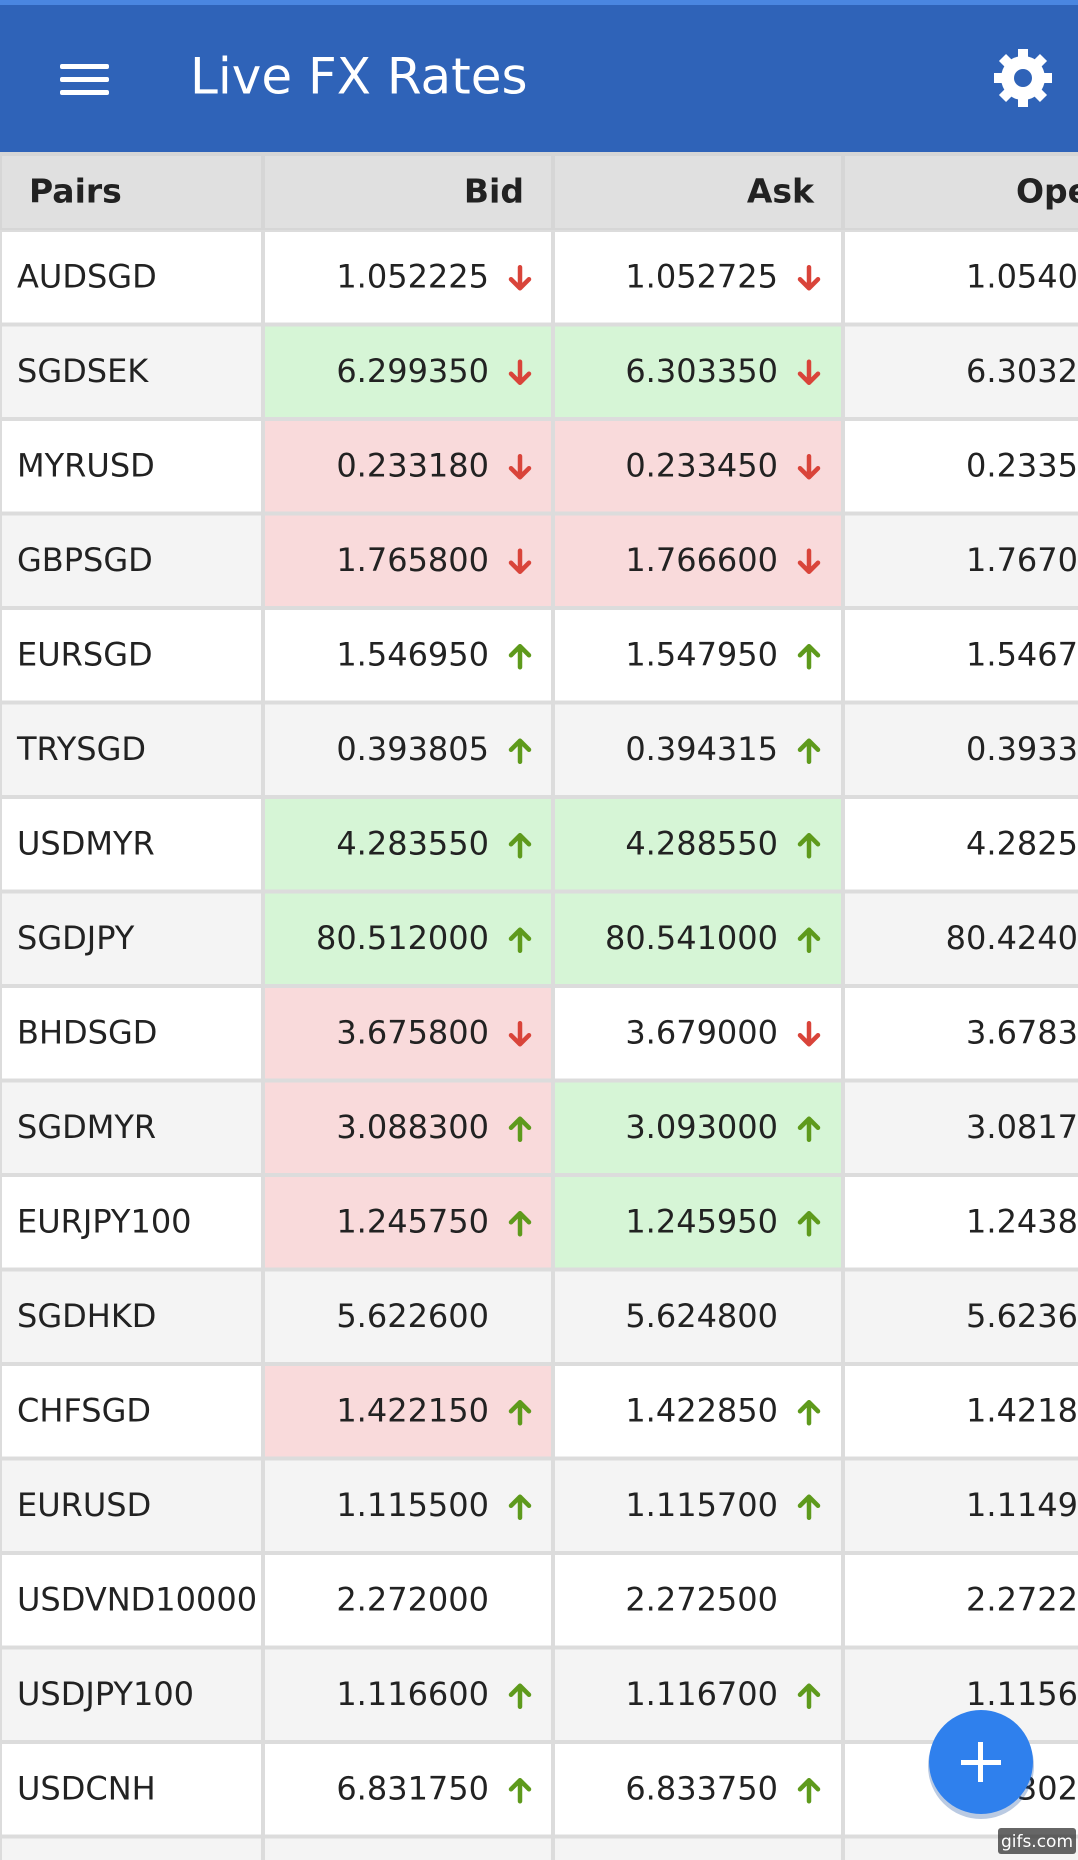 The width and height of the screenshot is (1078, 1860). Describe the element at coordinates (1022, 1505) in the screenshot. I see `open-rate: 1.1149` at that location.